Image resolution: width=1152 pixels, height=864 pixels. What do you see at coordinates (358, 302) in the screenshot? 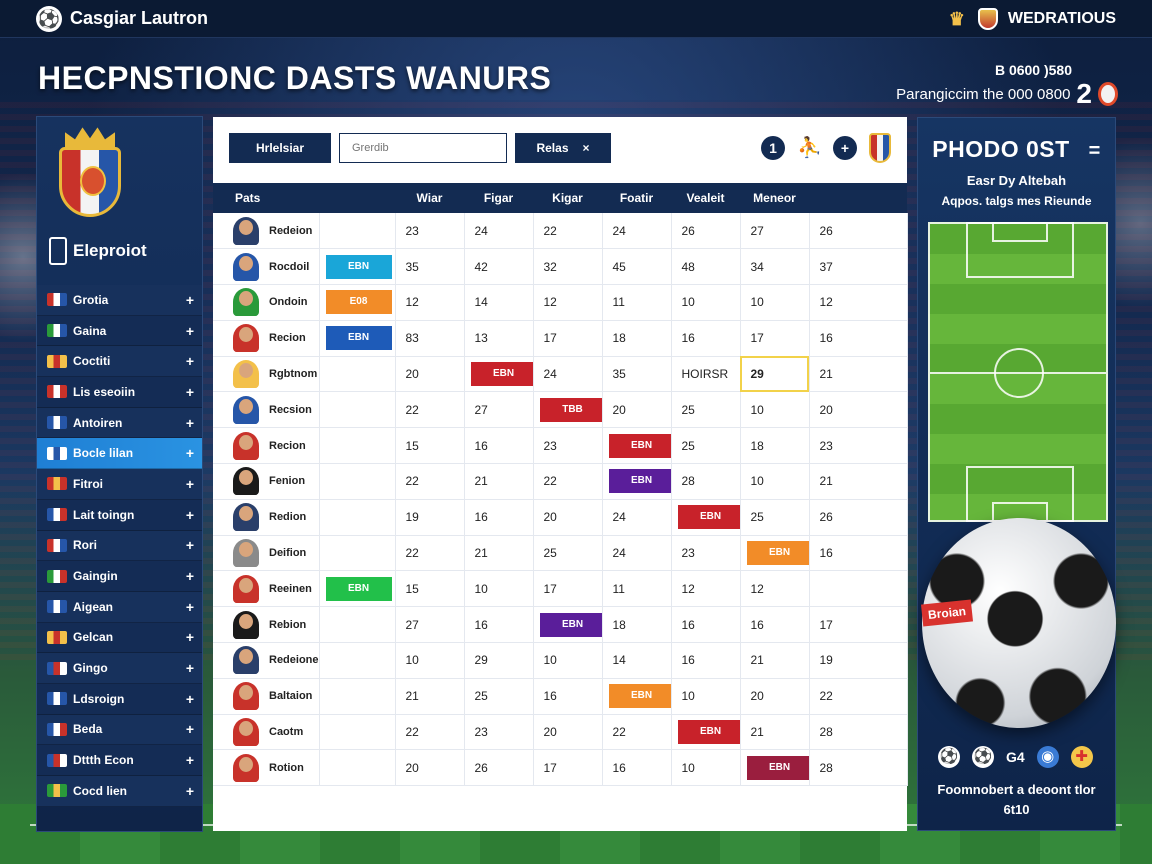
I see `status-badge: E08` at bounding box center [358, 302].